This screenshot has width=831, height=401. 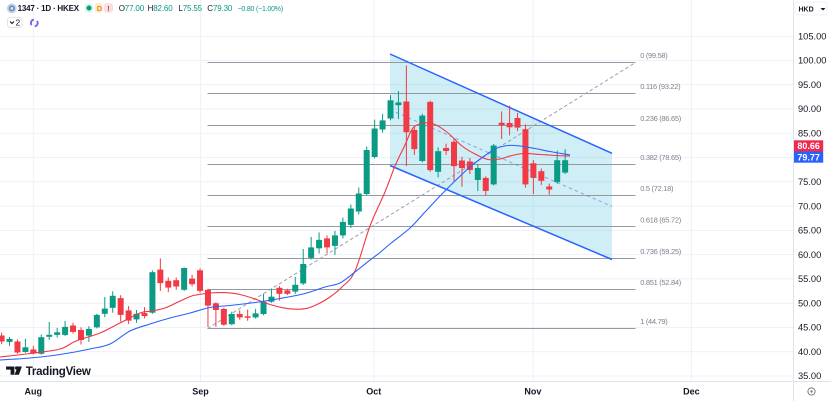 What do you see at coordinates (661, 220) in the screenshot?
I see `svg-text: 0.618 (65.72)` at bounding box center [661, 220].